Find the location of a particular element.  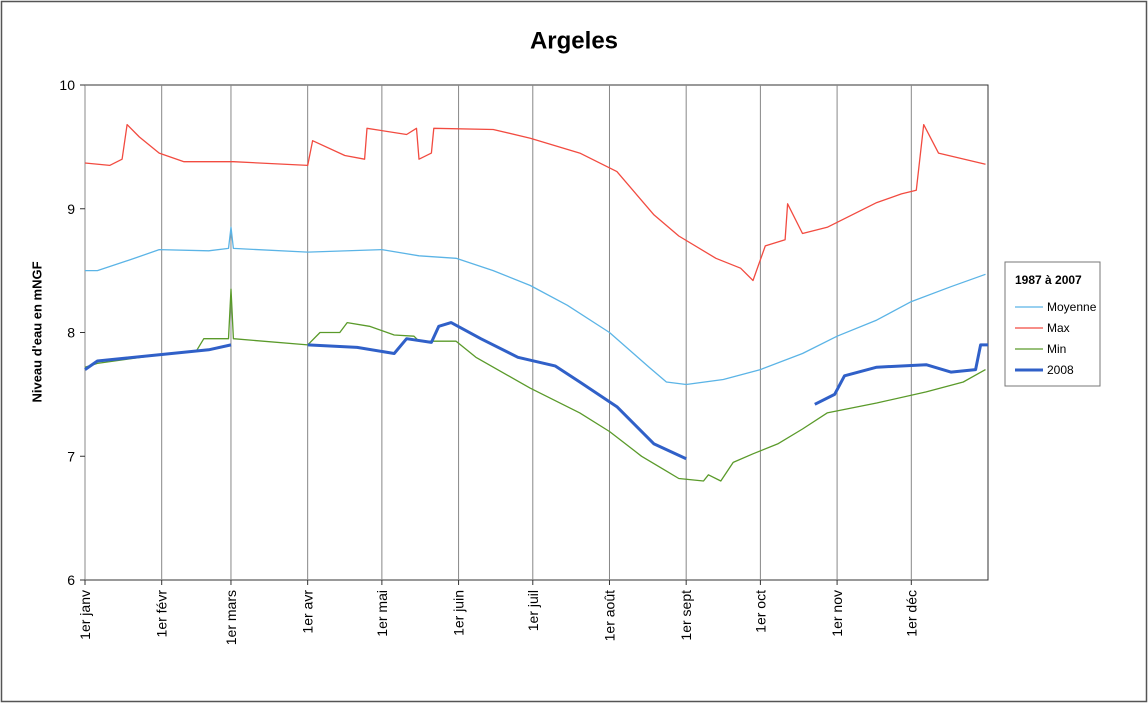

y-tick-label: 10 is located at coordinates (67, 85).